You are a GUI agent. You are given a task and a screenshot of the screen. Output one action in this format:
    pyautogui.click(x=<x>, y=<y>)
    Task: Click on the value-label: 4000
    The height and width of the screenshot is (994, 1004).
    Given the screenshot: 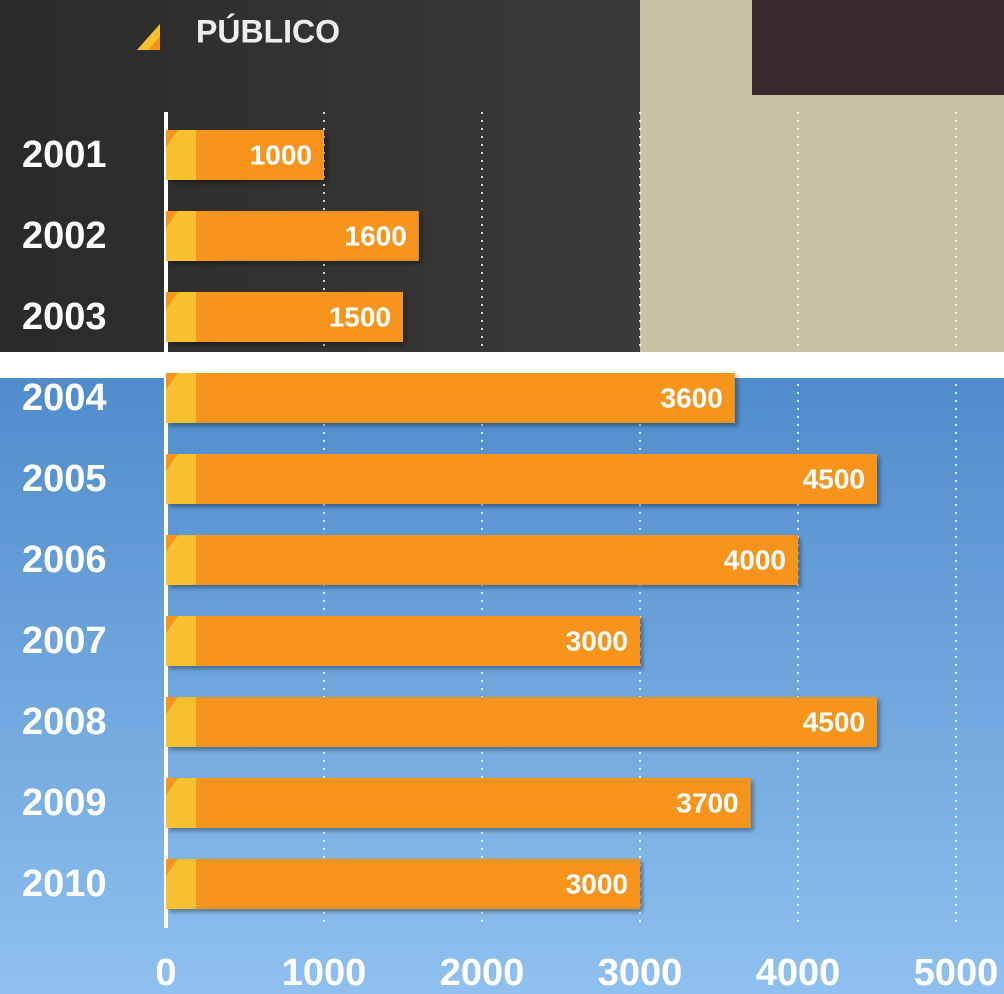 What is the action you would take?
    pyautogui.click(x=755, y=559)
    